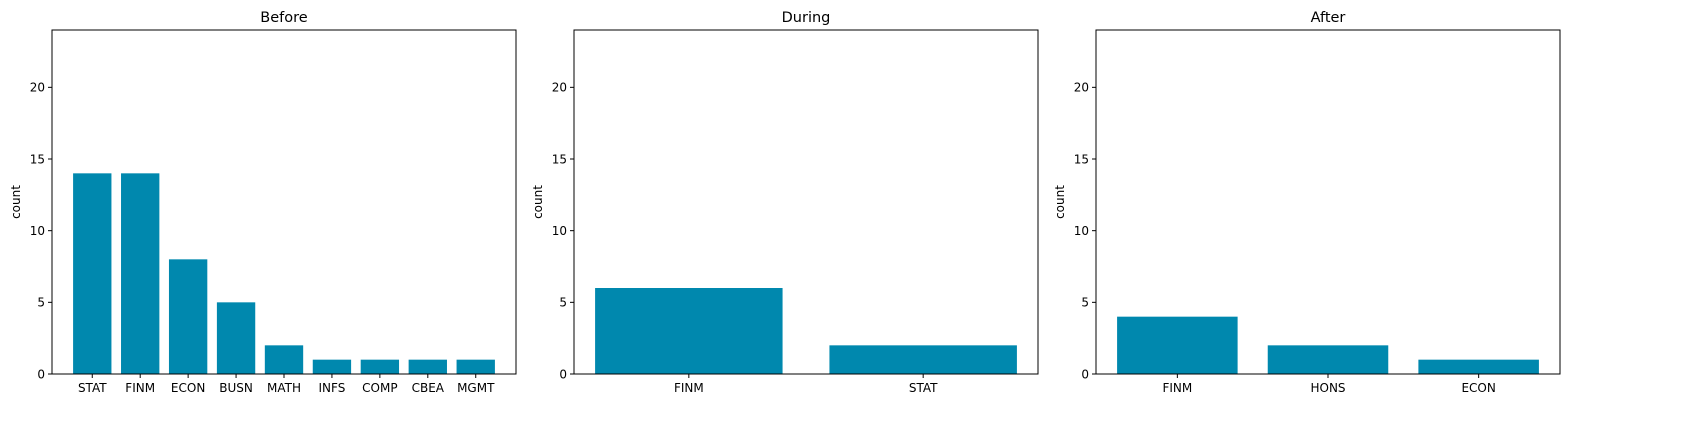 The width and height of the screenshot is (1686, 435). Describe the element at coordinates (380, 366) in the screenshot. I see `bar-comp` at that location.